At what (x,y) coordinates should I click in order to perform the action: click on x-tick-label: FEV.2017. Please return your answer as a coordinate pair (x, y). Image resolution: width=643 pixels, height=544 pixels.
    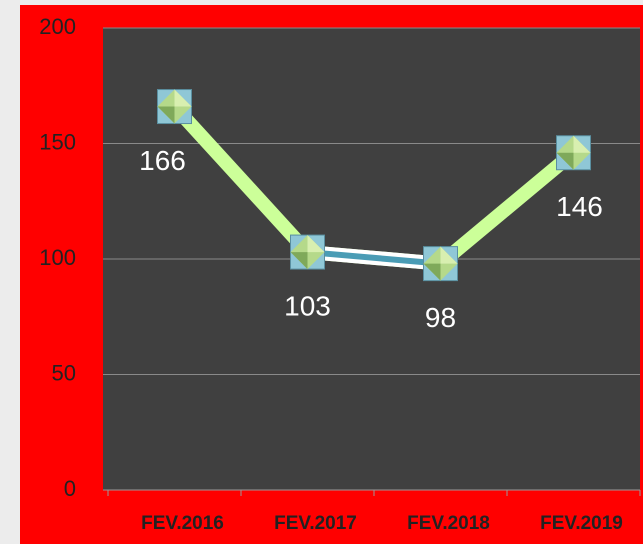
    Looking at the image, I should click on (315, 523).